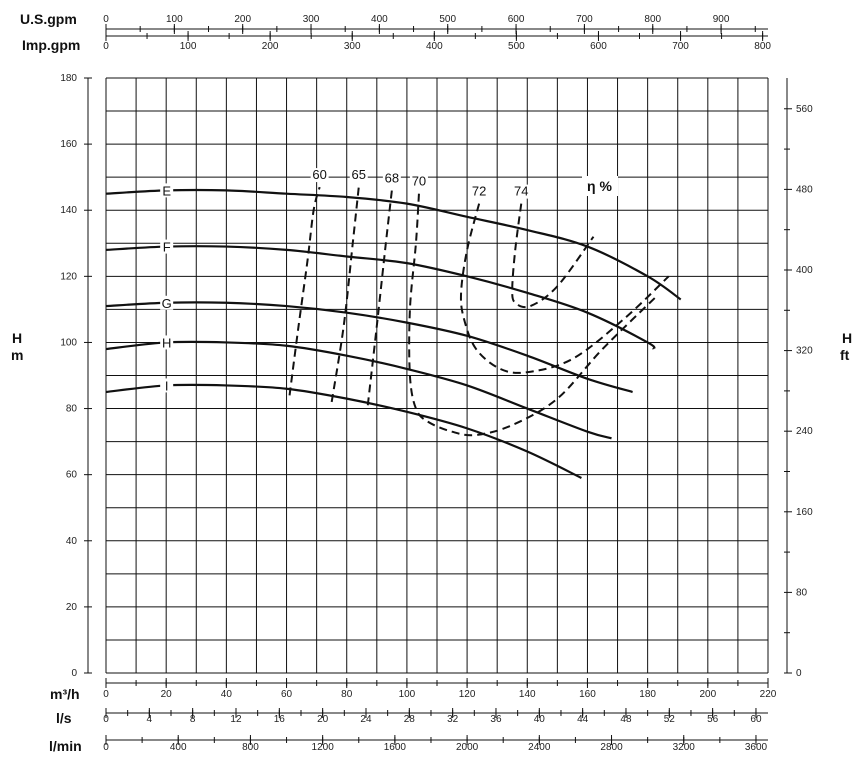  I want to click on impgpm-axis-label: Imp.gpm, so click(51, 45).